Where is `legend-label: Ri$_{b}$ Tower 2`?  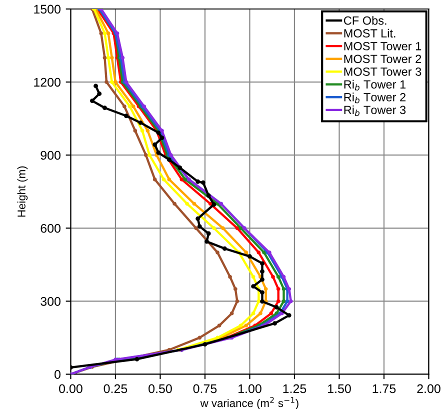
legend-label: Ri$_{b}$ Tower 2 is located at coordinates (375, 98).